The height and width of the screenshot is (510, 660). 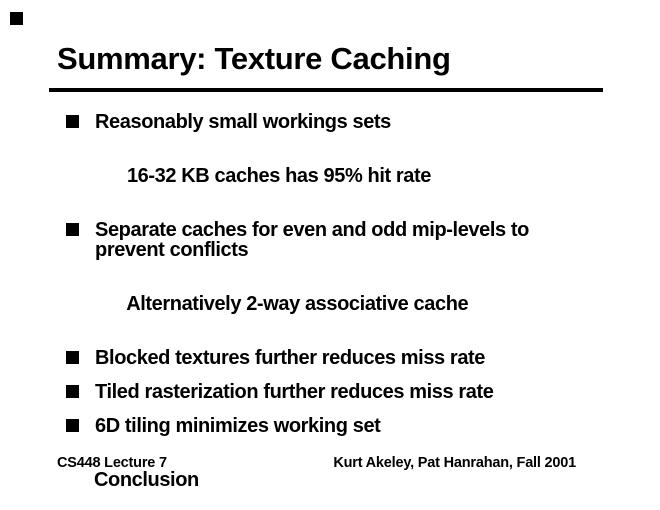 What do you see at coordinates (278, 176) in the screenshot?
I see `sub-item-text: 16-32 KB caches has 95% hit rate` at bounding box center [278, 176].